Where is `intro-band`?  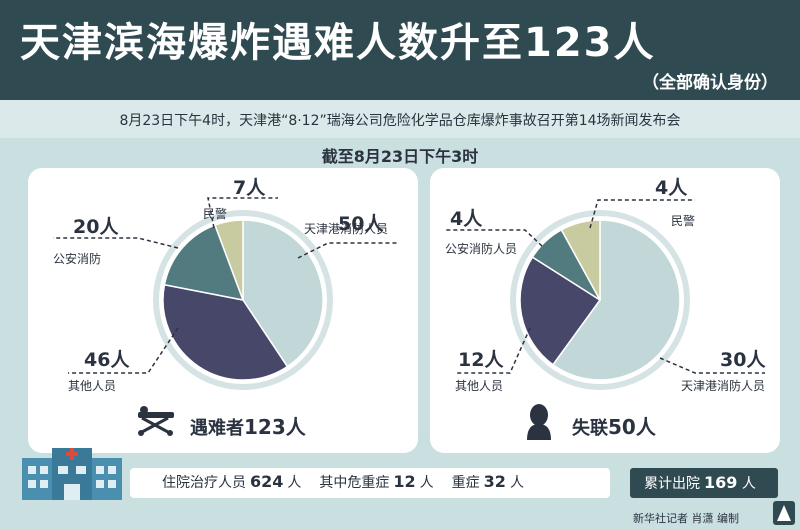 intro-band is located at coordinates (400, 119).